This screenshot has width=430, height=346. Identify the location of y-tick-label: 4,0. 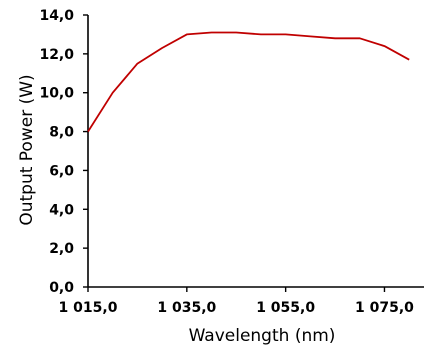
(61, 210).